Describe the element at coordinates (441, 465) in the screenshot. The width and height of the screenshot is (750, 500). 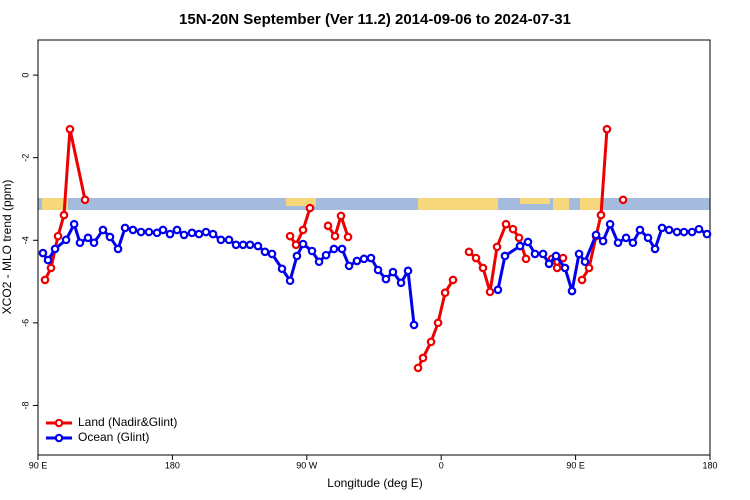
I see `x-tick-label: 0` at that location.